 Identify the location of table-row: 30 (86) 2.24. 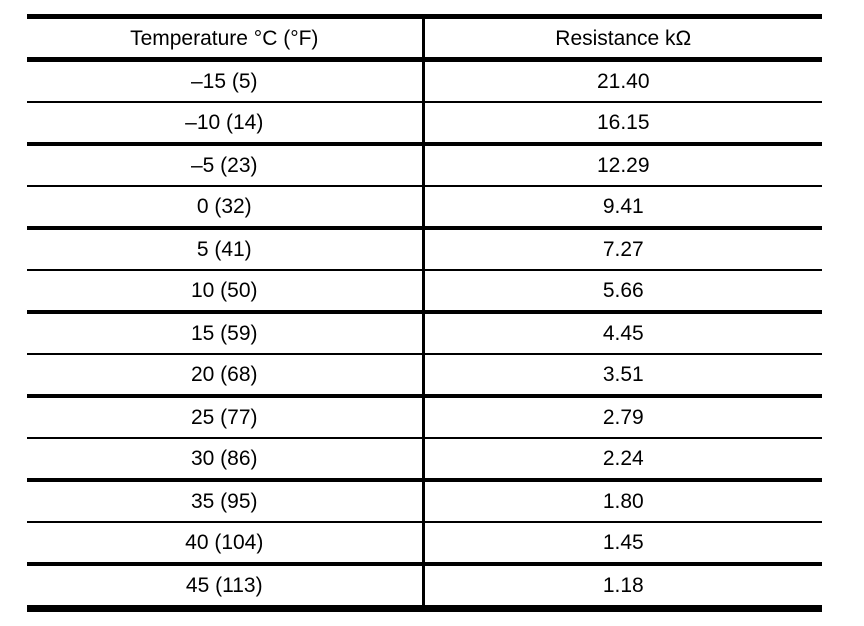
(424, 460).